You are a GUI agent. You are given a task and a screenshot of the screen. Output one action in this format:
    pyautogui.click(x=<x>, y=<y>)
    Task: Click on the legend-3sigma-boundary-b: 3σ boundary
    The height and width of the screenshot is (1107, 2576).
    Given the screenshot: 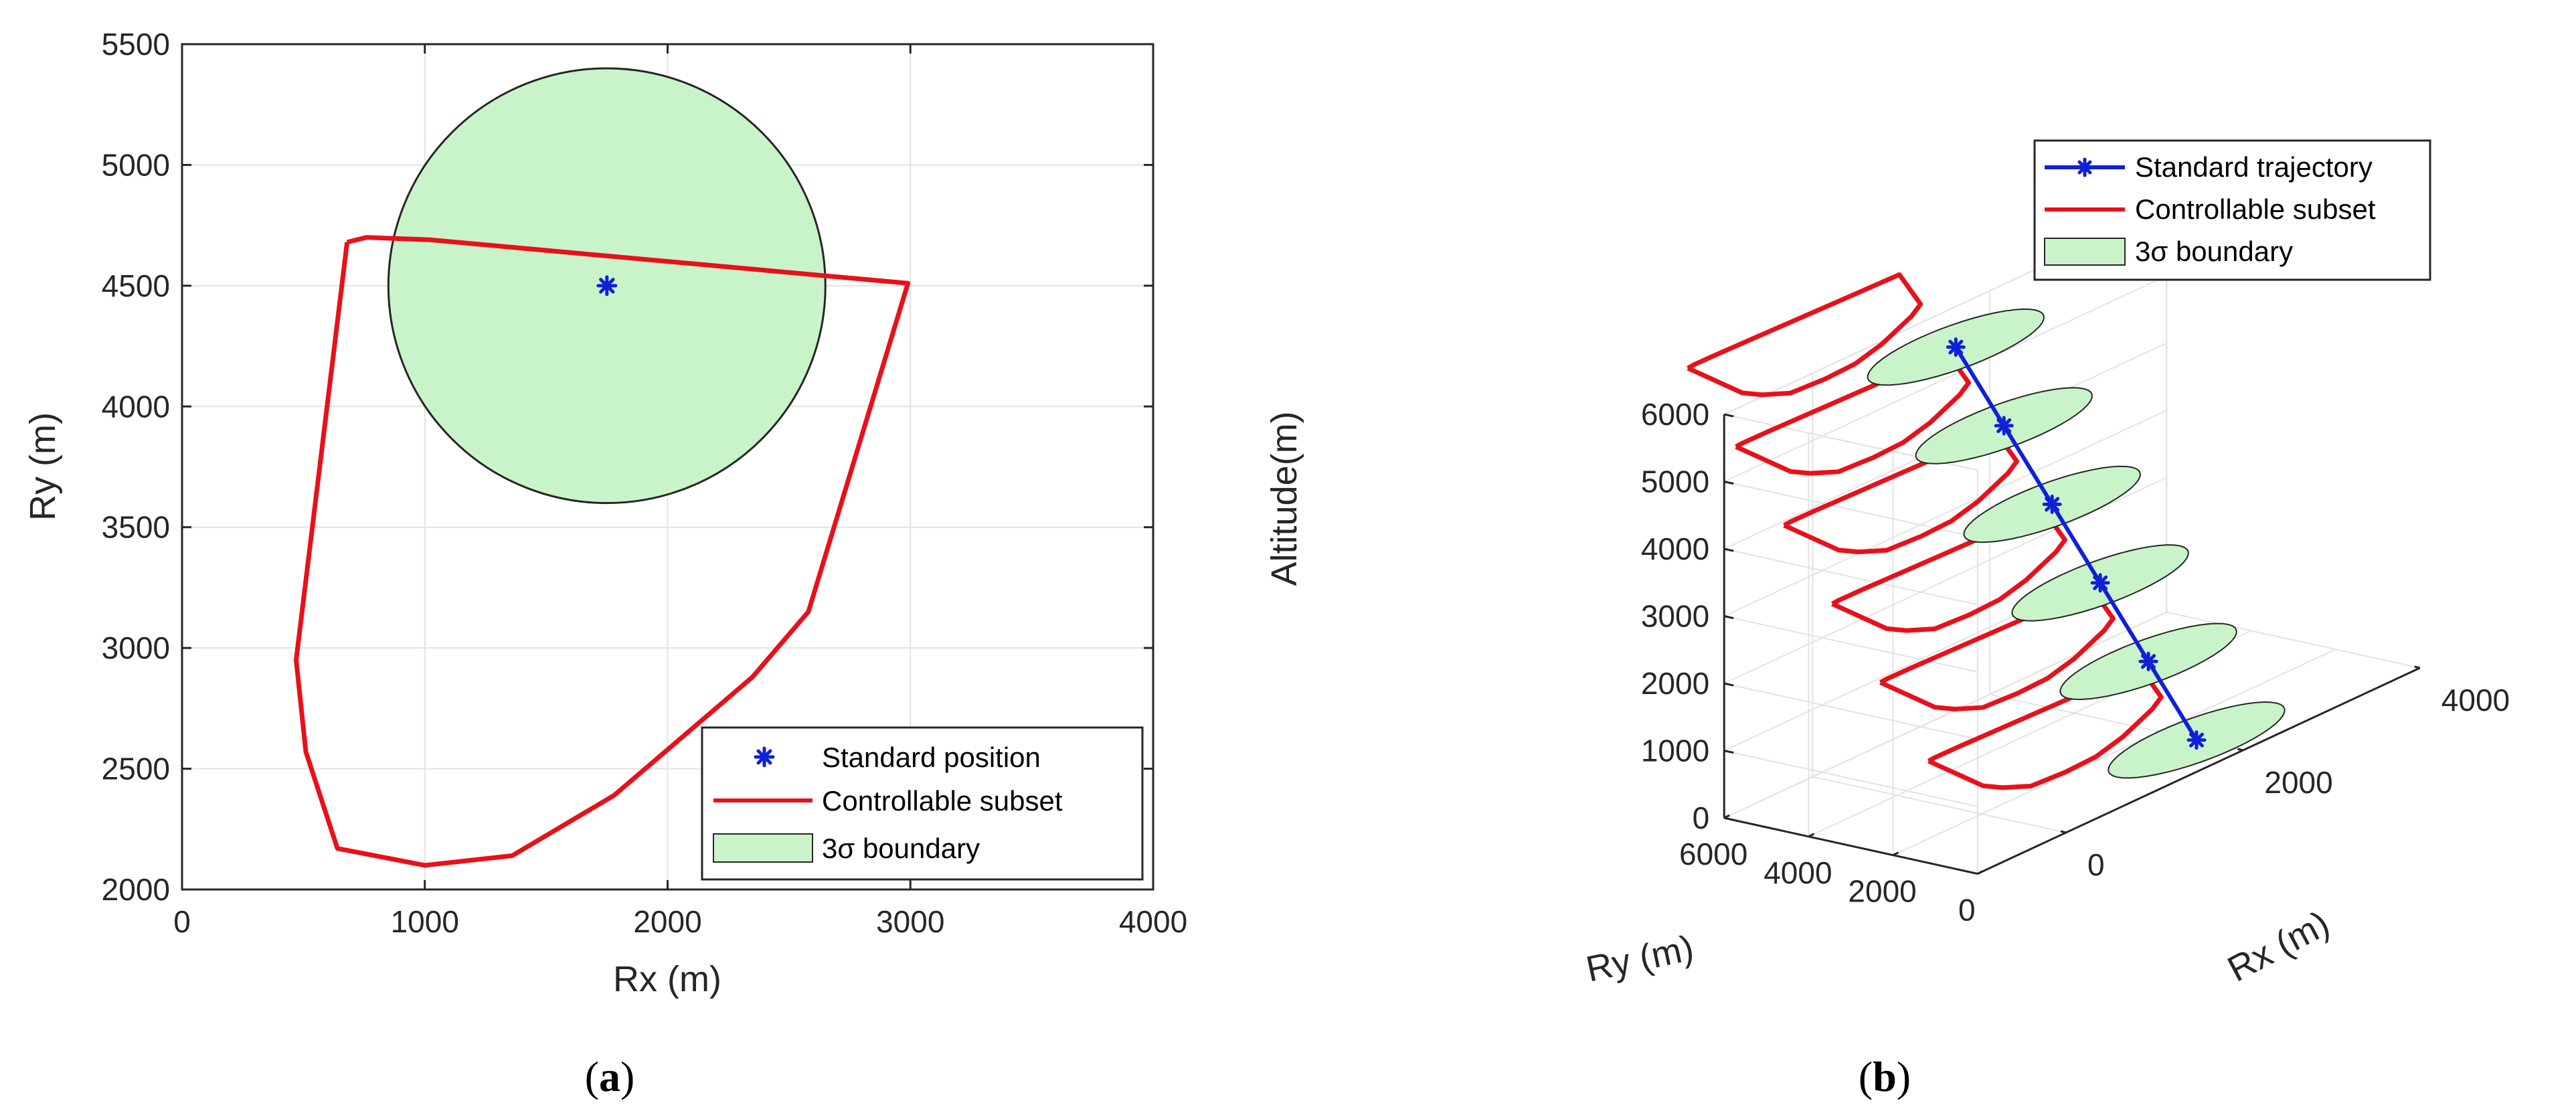 What is the action you would take?
    pyautogui.click(x=2214, y=251)
    